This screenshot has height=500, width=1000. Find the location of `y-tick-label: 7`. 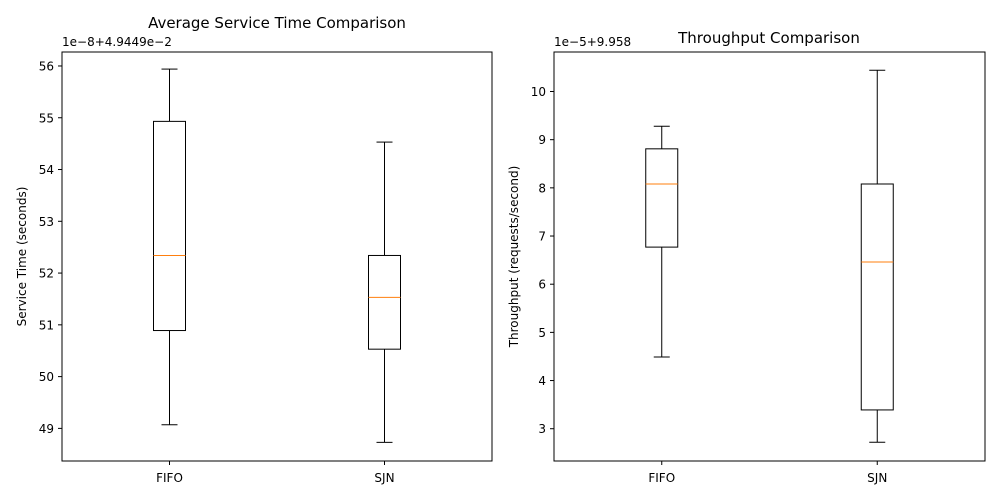

y-tick-label: 7 is located at coordinates (542, 237).